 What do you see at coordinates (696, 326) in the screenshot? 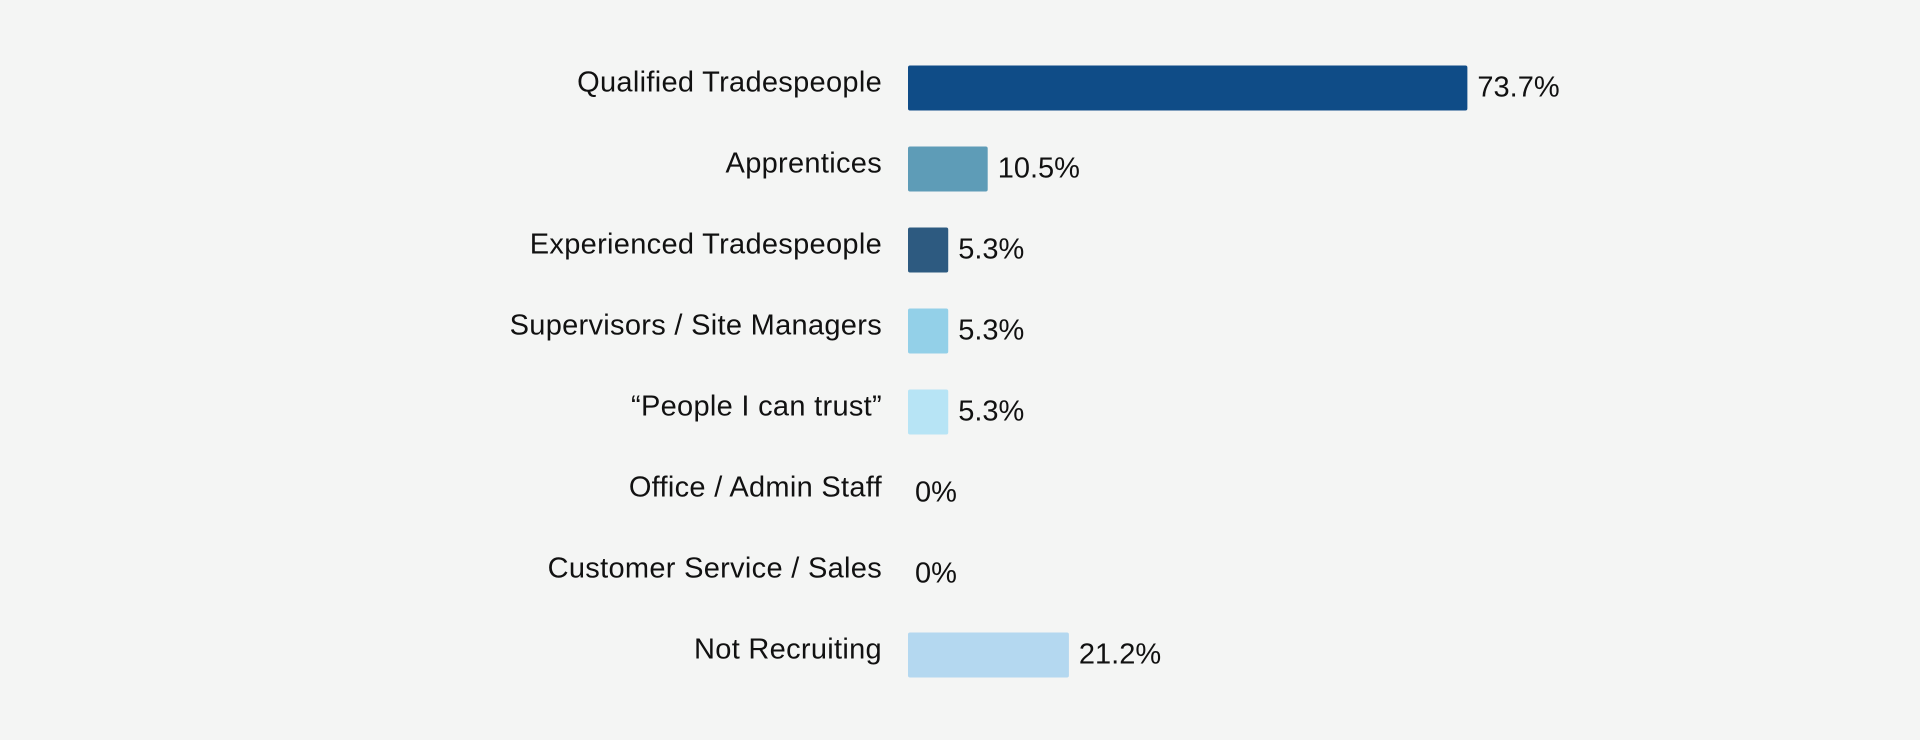
I see `category-label: Supervisors / Site Managers` at bounding box center [696, 326].